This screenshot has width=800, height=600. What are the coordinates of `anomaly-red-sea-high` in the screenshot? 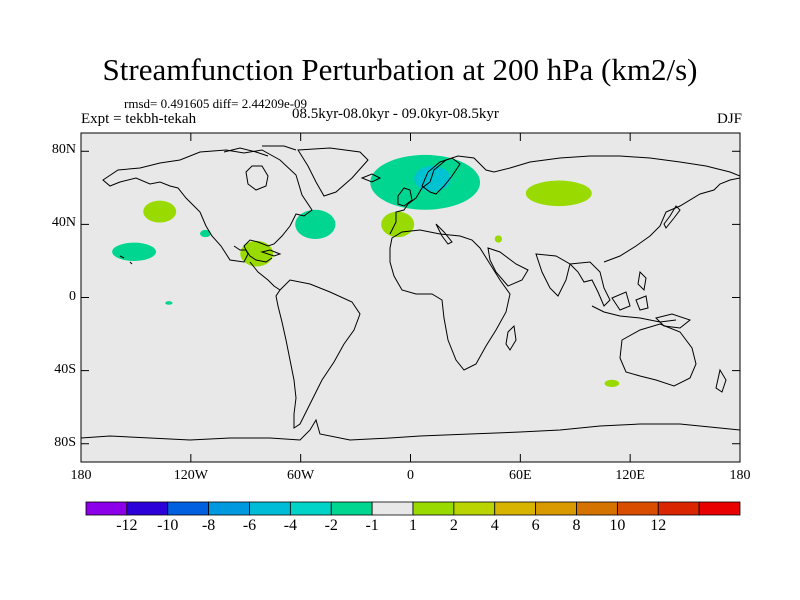 It's located at (498, 239).